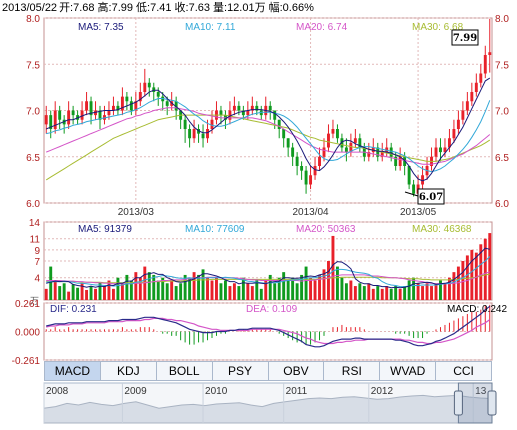 This screenshot has height=430, width=517. Describe the element at coordinates (268, 136) in the screenshot. I see `ma20-line` at that location.